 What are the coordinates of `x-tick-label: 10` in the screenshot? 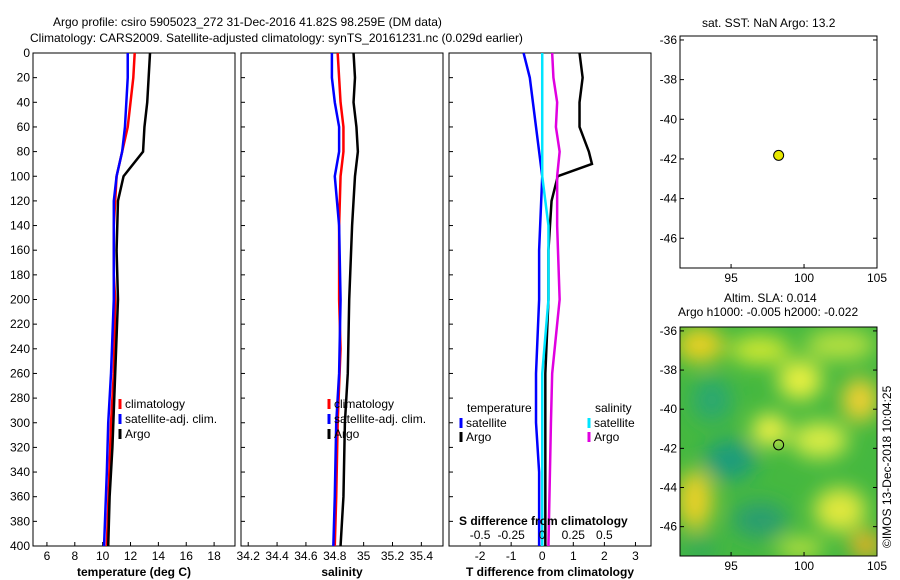 It's located at (103, 556).